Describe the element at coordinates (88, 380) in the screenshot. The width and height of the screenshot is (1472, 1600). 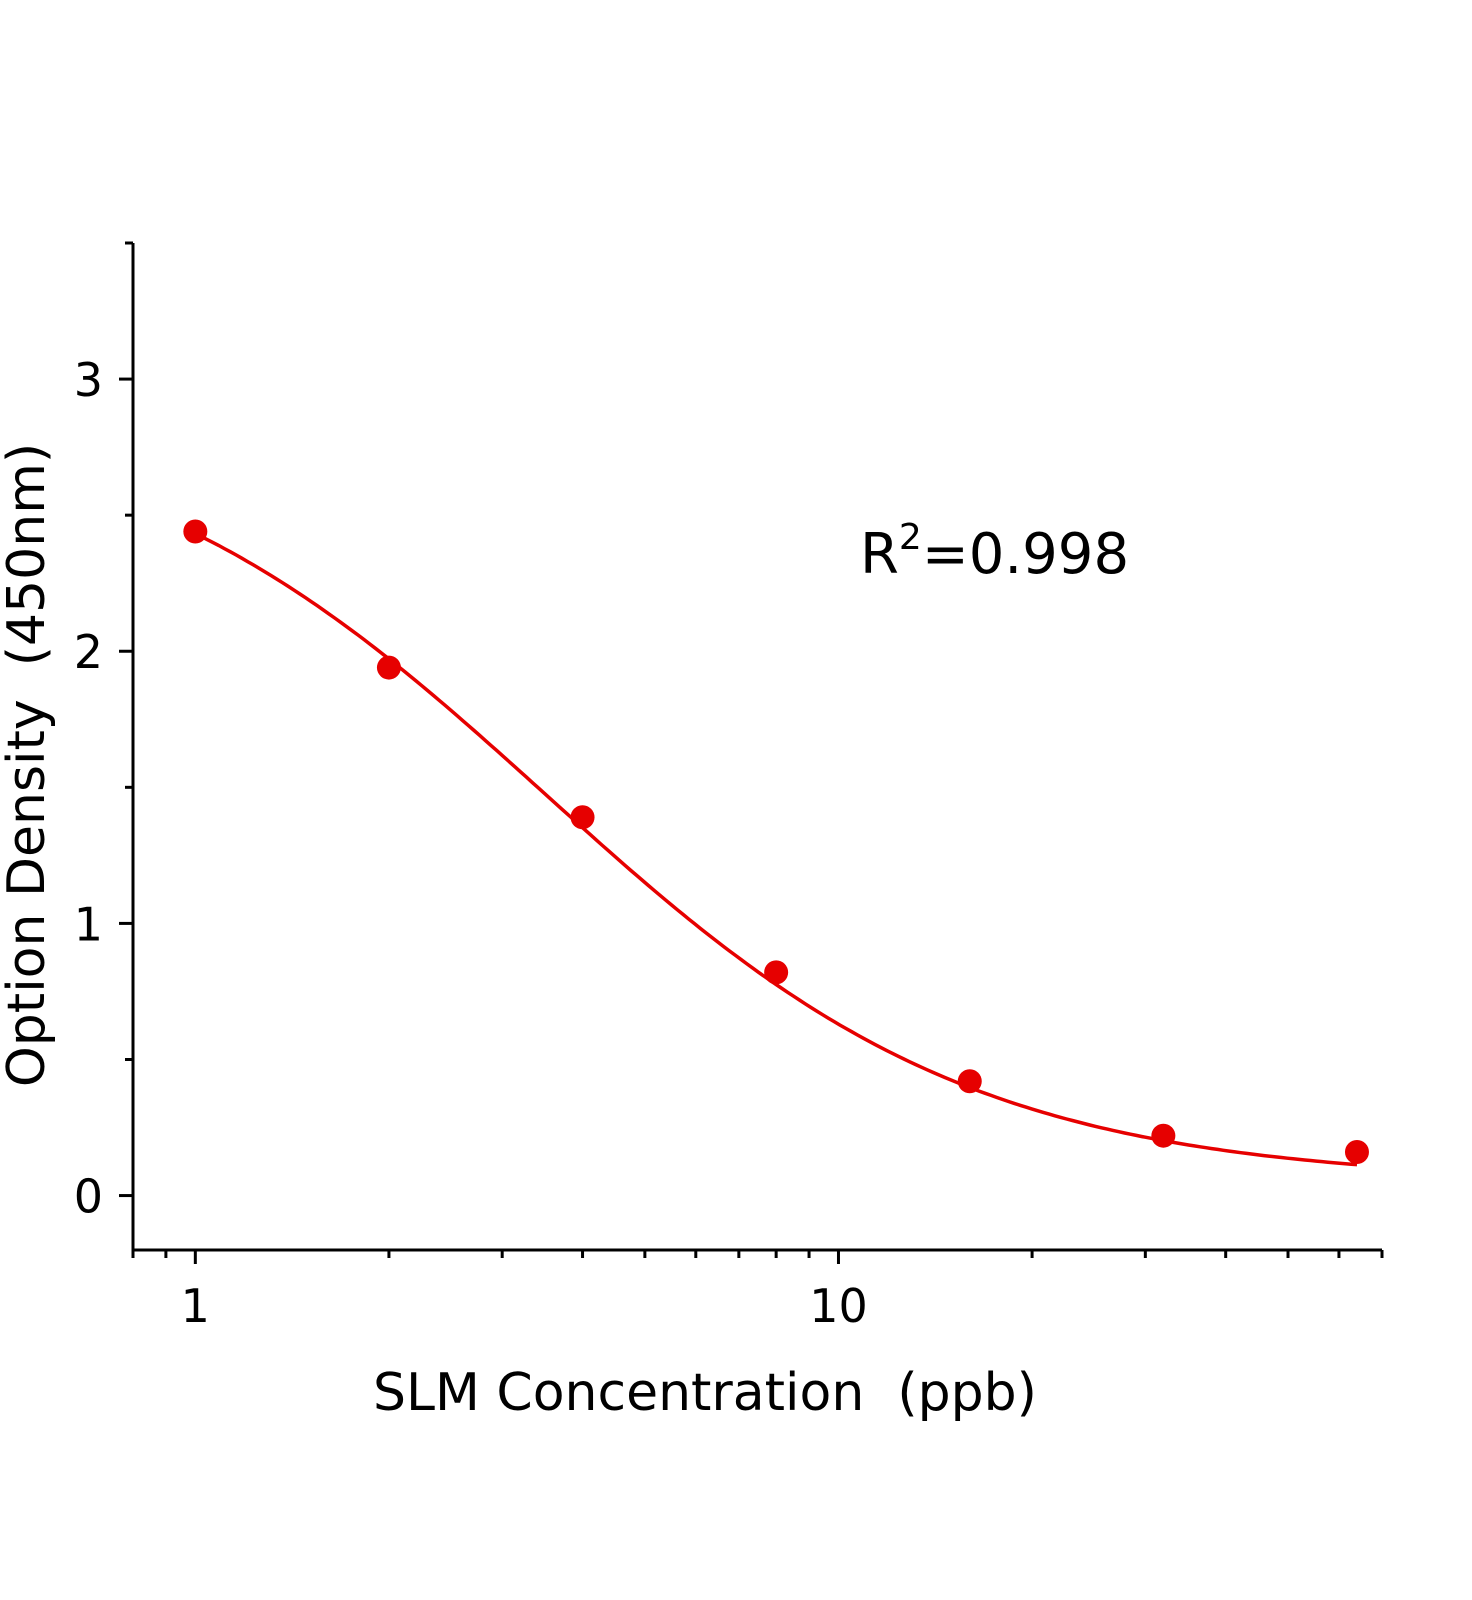
I see `y-tick-label: 3` at that location.